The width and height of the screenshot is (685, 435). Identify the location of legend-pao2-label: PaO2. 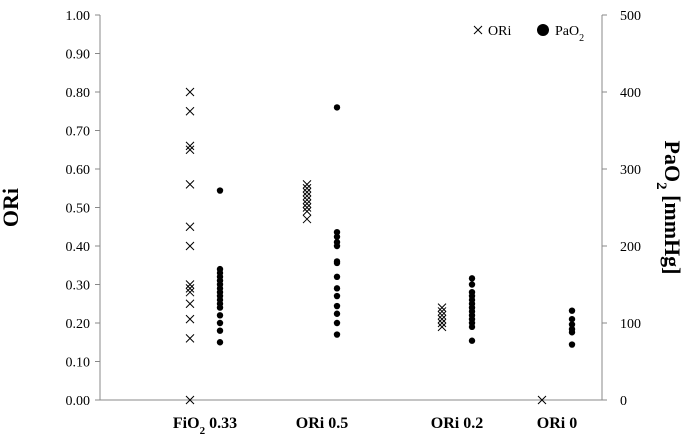
(569, 34).